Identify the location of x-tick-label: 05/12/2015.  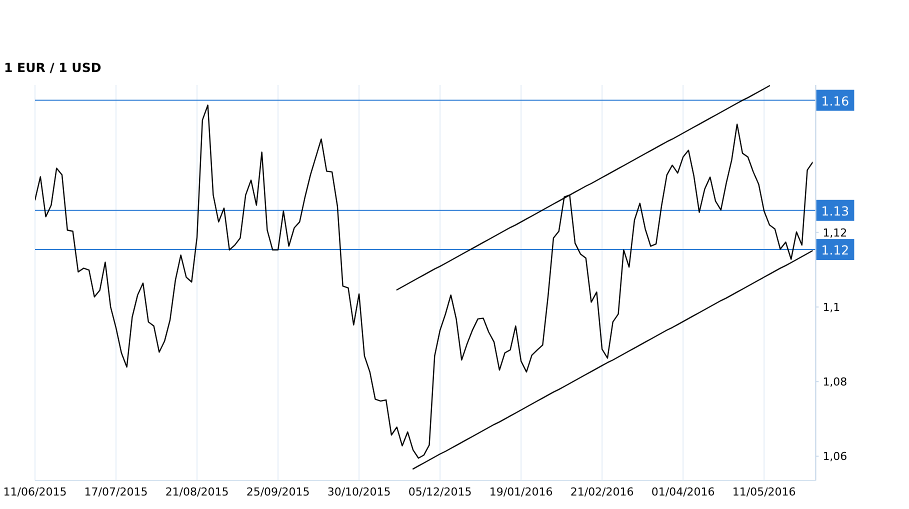
(440, 491).